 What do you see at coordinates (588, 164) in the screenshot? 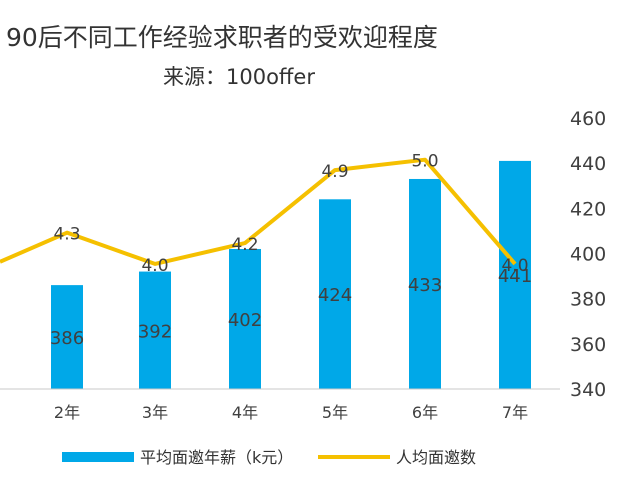
I see `y-tick-label: 440` at bounding box center [588, 164].